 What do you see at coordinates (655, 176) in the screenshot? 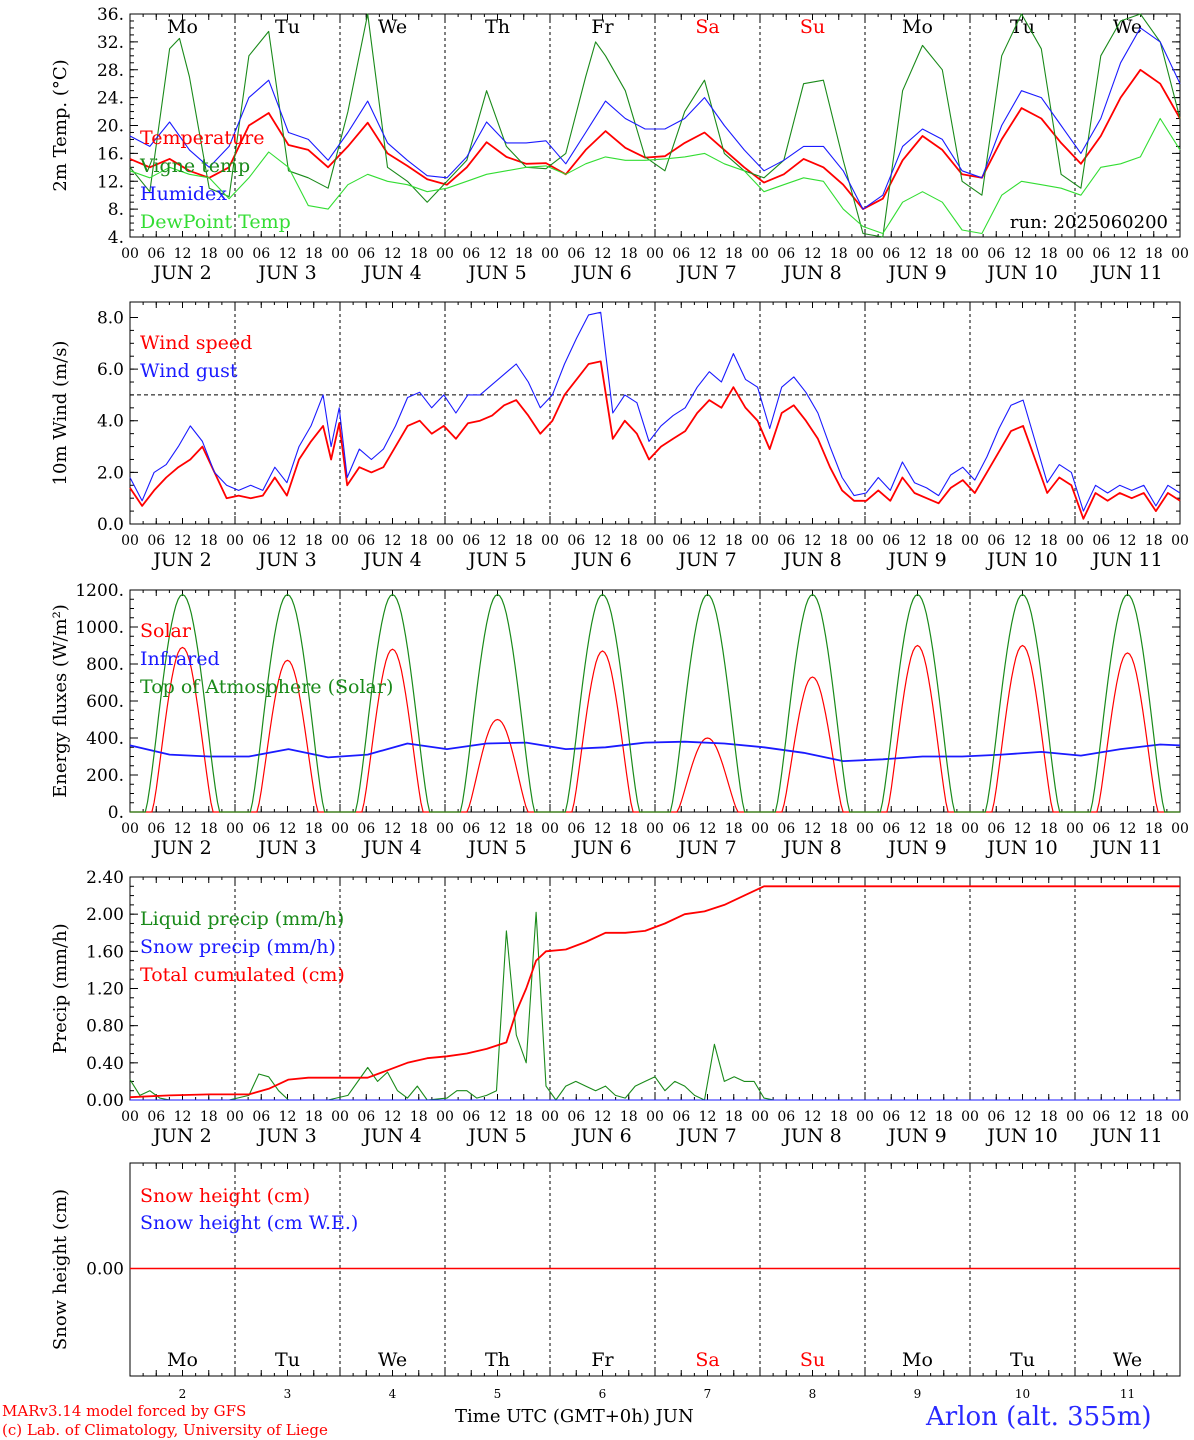
I see `series-dewpoint-temp` at bounding box center [655, 176].